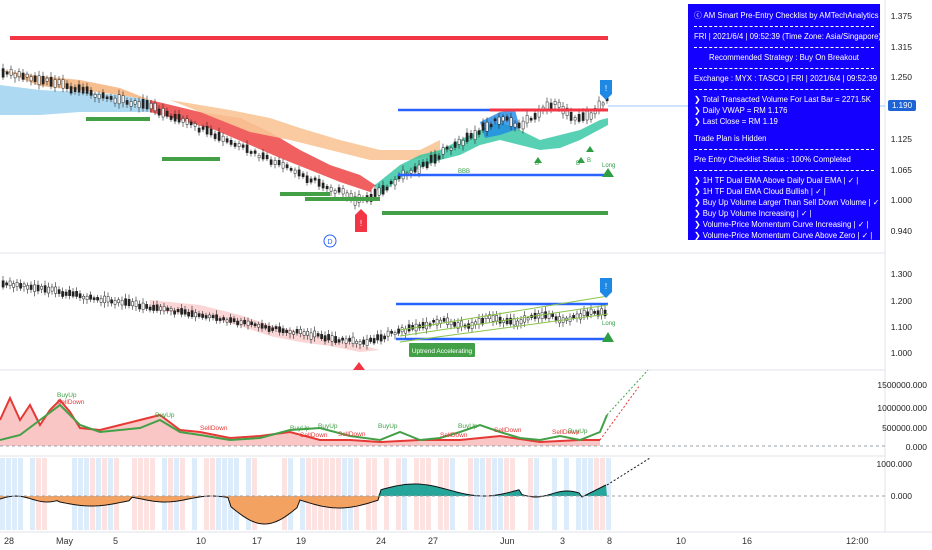 The image size is (932, 550). What do you see at coordinates (361, 220) in the screenshot?
I see `sell-marker` at bounding box center [361, 220].